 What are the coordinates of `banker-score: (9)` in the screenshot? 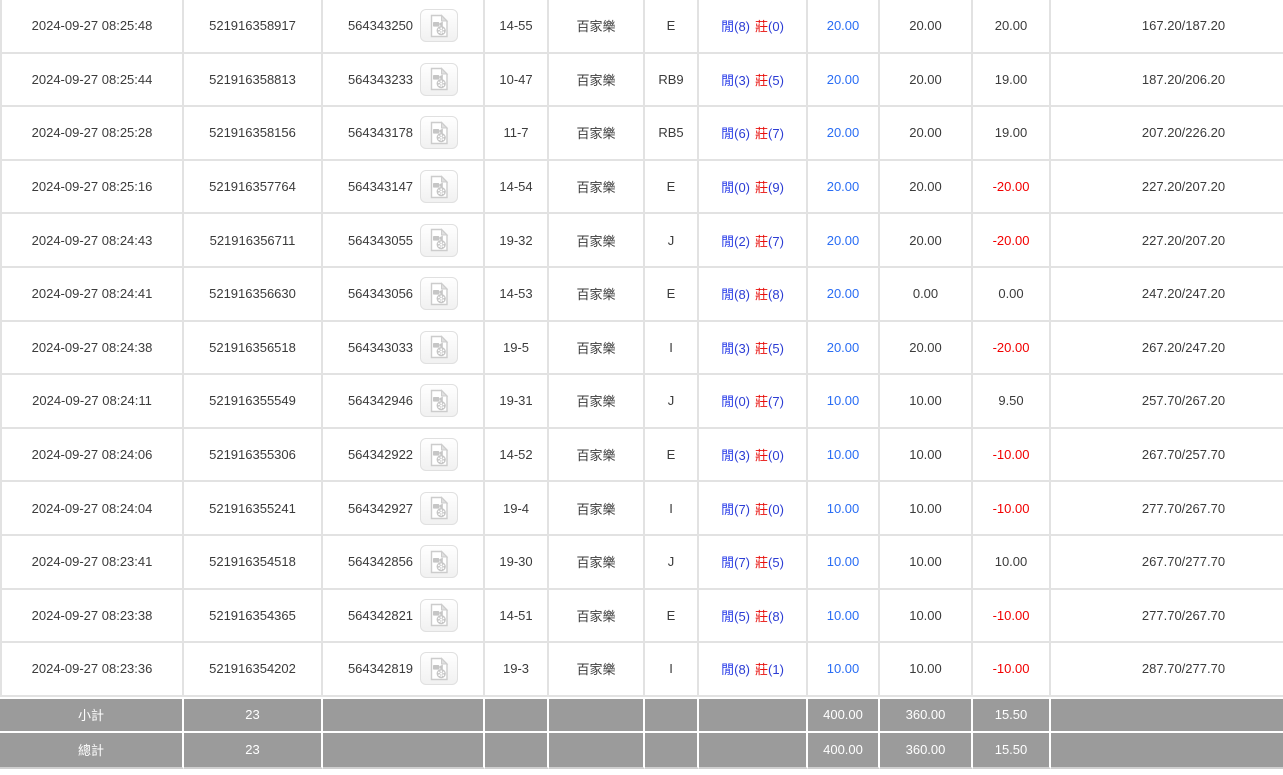 It's located at (776, 188).